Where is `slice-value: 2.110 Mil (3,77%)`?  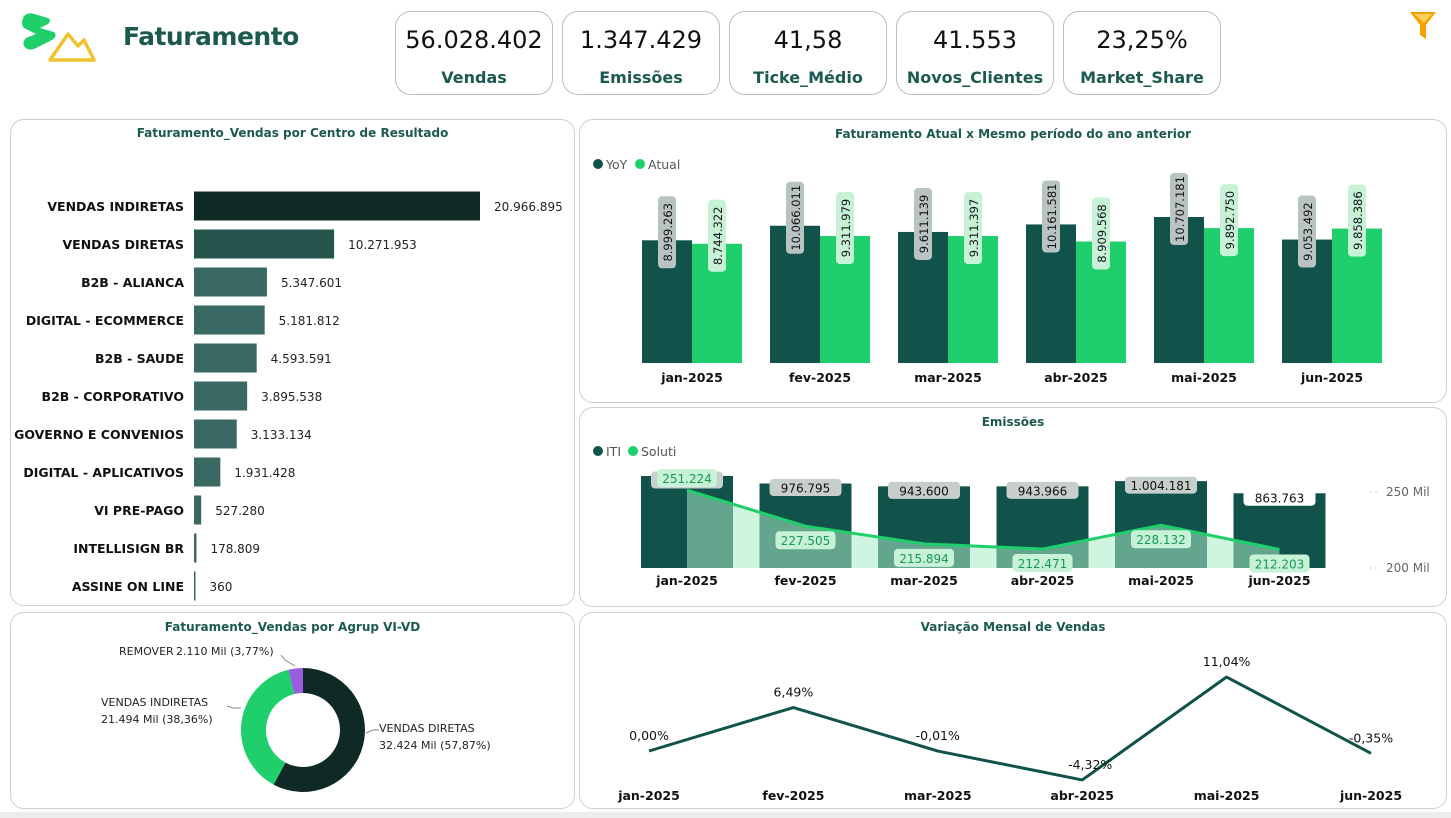 slice-value: 2.110 Mil (3,77%) is located at coordinates (225, 651).